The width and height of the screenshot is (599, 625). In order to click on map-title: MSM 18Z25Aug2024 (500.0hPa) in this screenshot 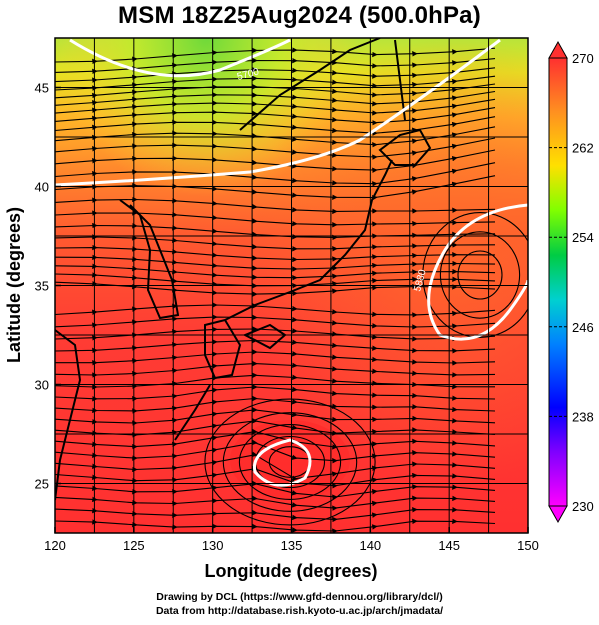, I will do `click(299, 15)`.